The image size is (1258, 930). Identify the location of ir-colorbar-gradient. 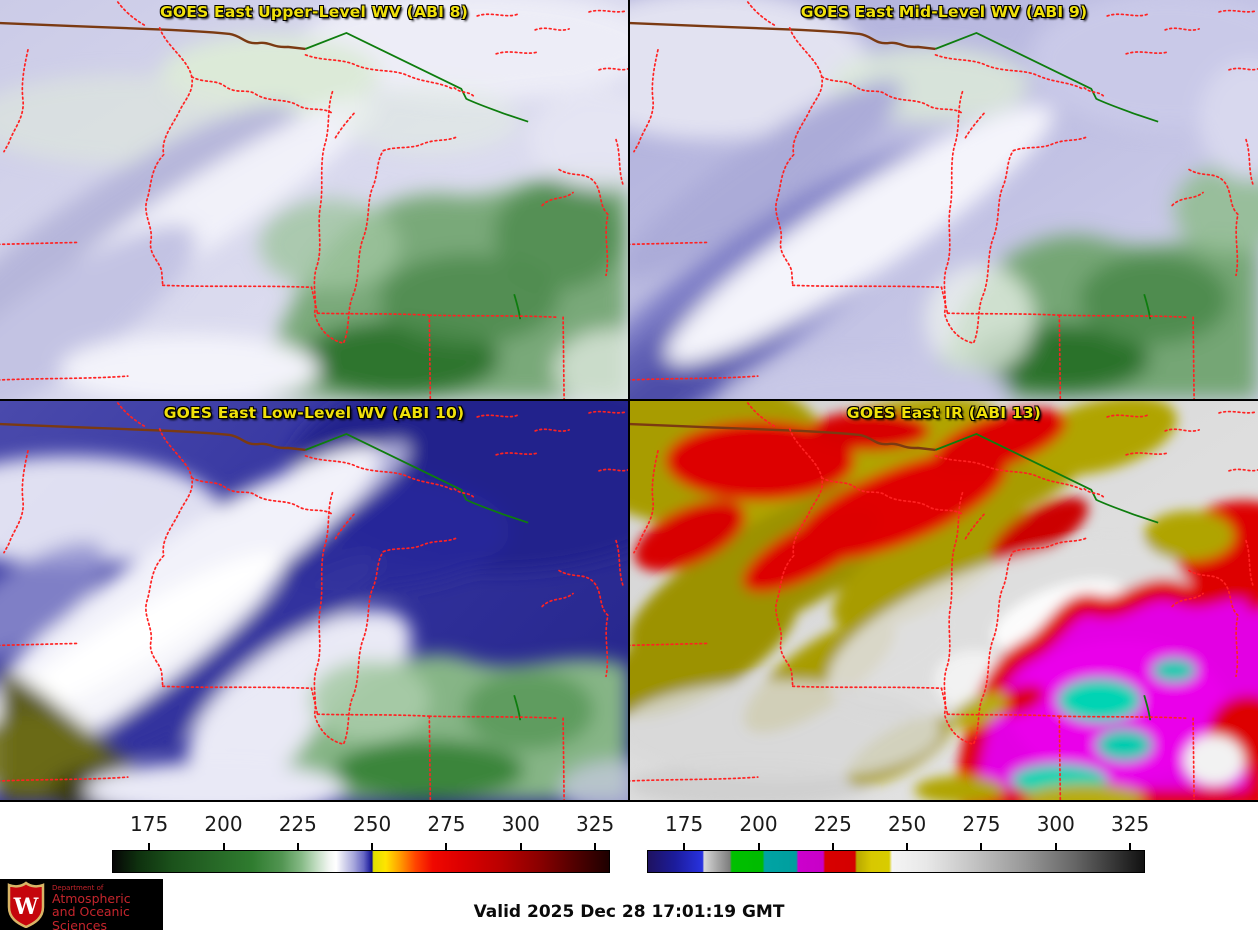
(896, 861).